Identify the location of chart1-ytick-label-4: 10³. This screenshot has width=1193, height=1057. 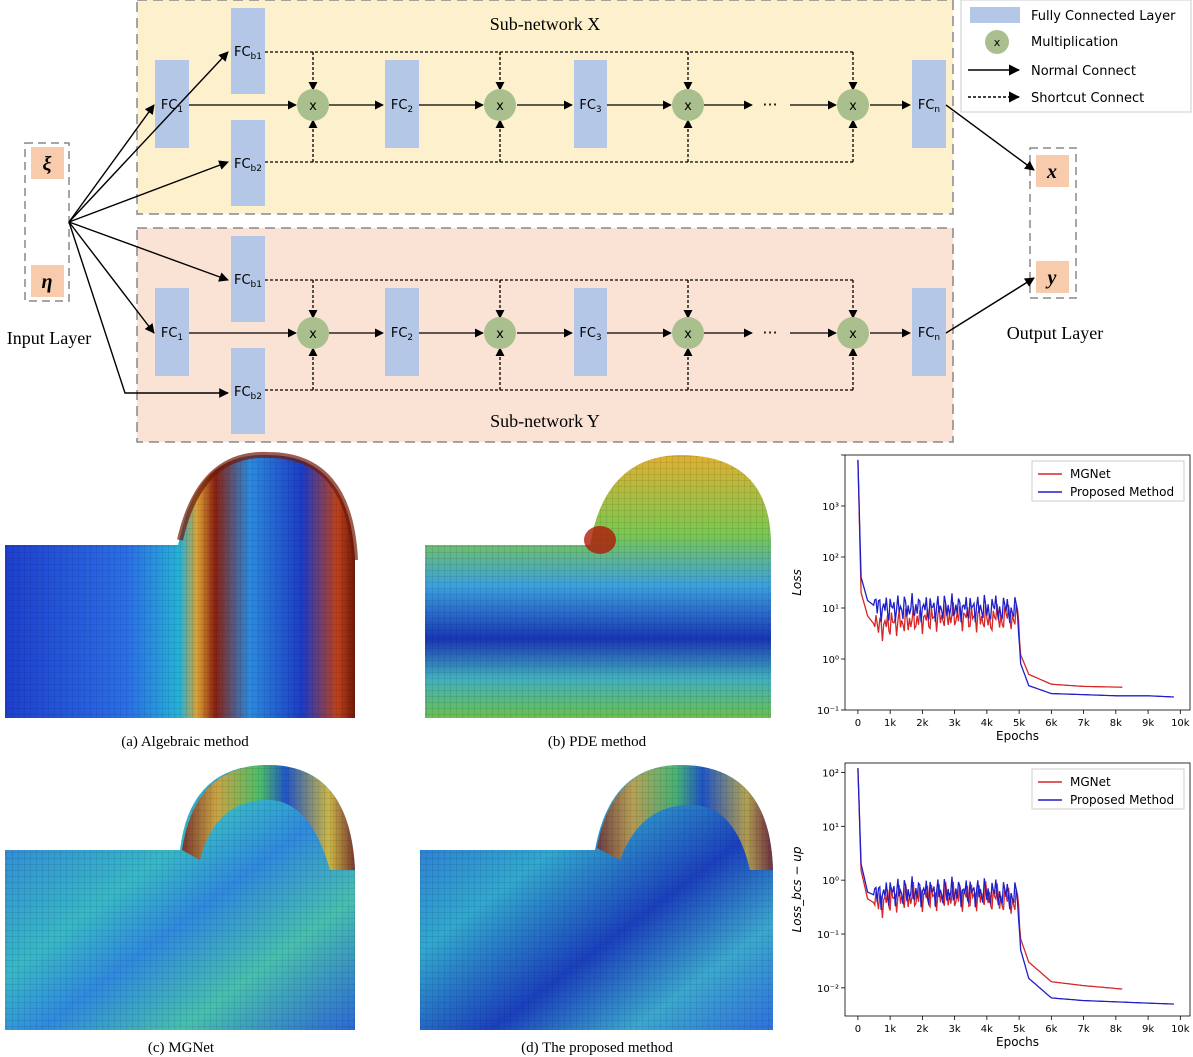
(830, 507).